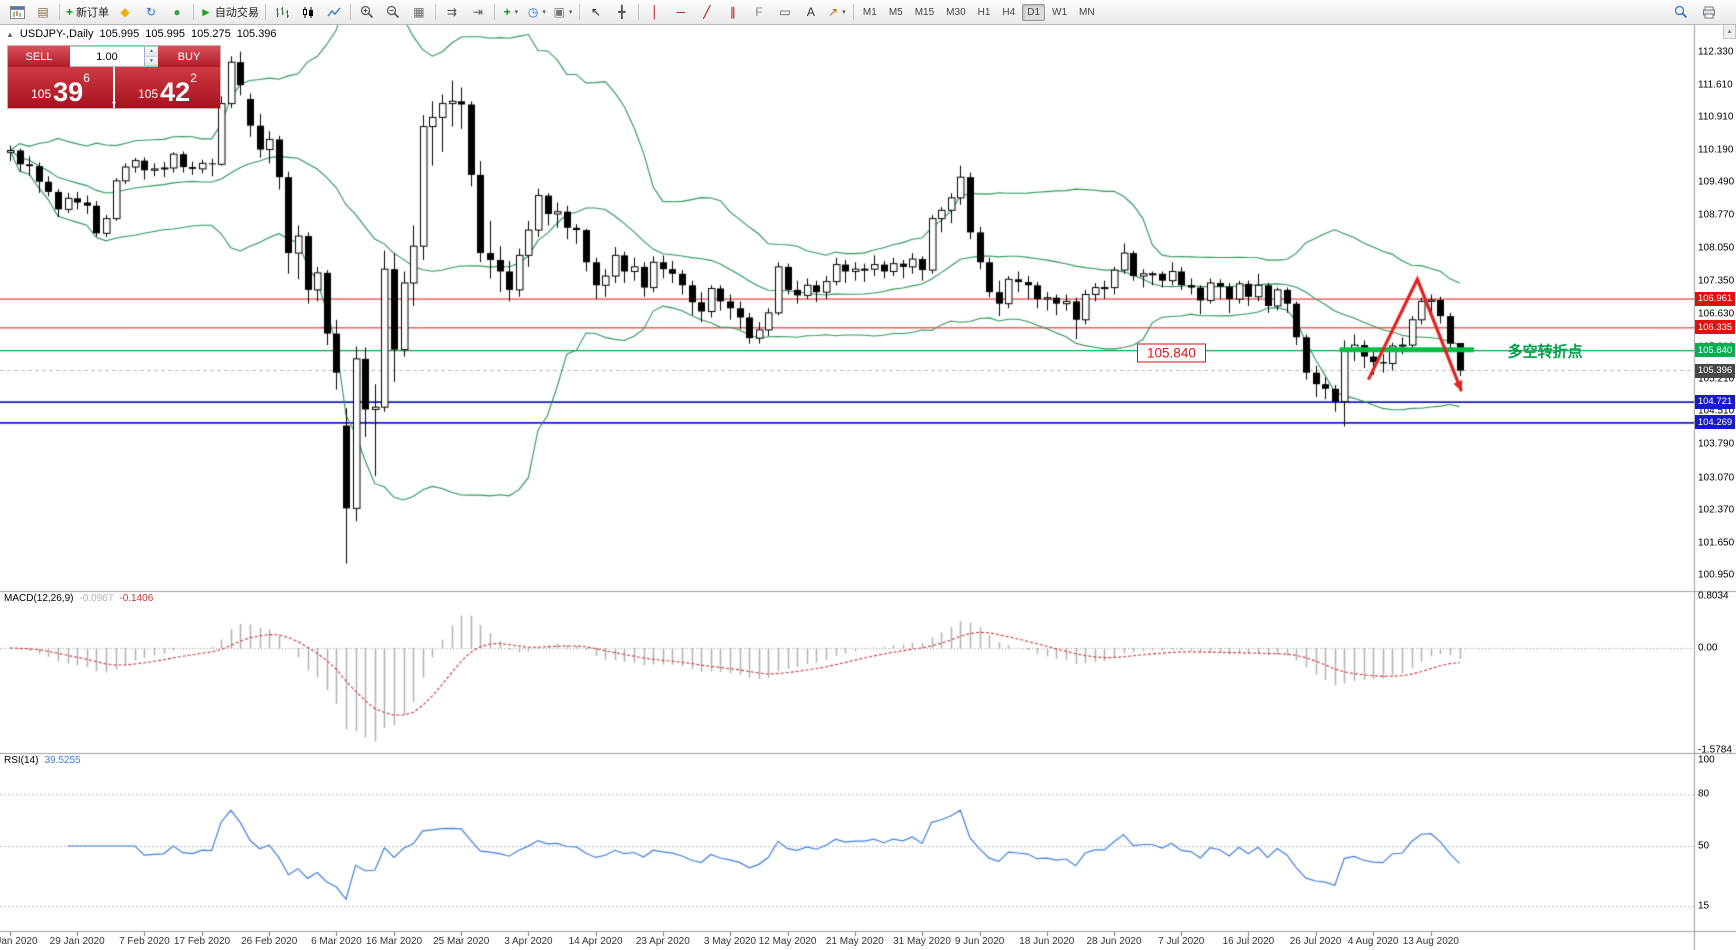 The width and height of the screenshot is (1736, 950). Describe the element at coordinates (70, 12) in the screenshot. I see `new-order-button: +` at that location.